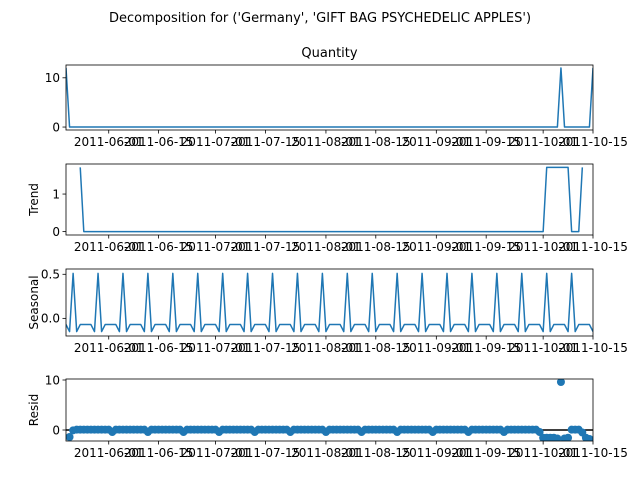  I want to click on y-tick-label: 0.5, so click(50, 275).